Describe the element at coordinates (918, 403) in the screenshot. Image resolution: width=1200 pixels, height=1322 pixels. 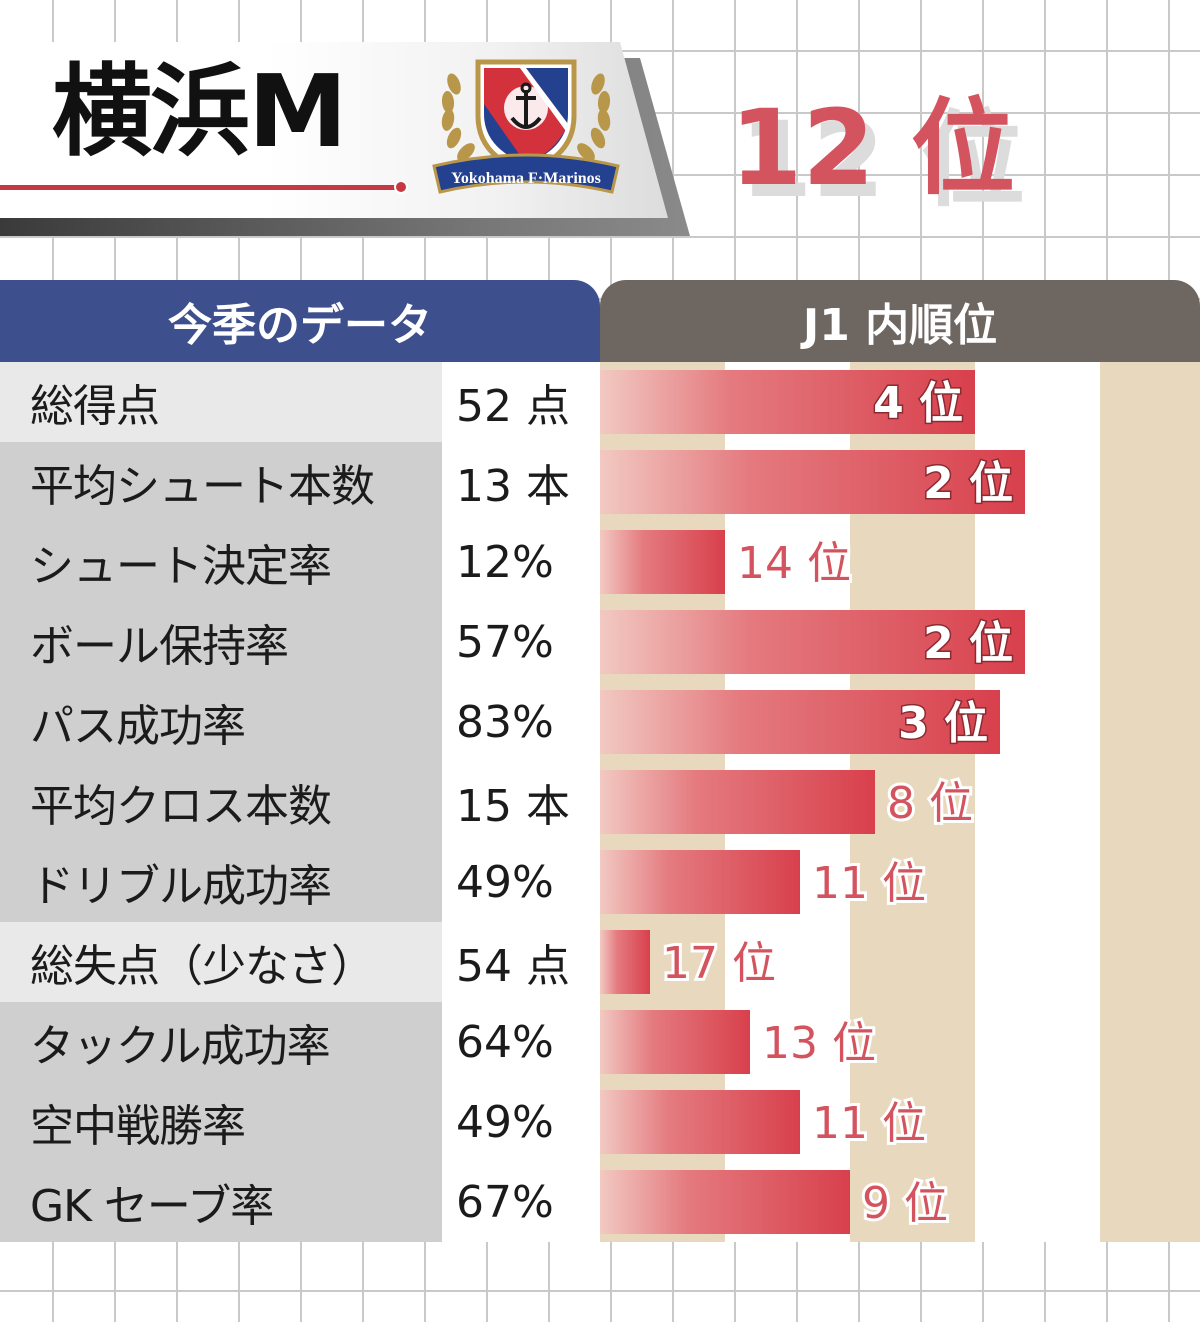
I see `rank-label: 4 位` at that location.